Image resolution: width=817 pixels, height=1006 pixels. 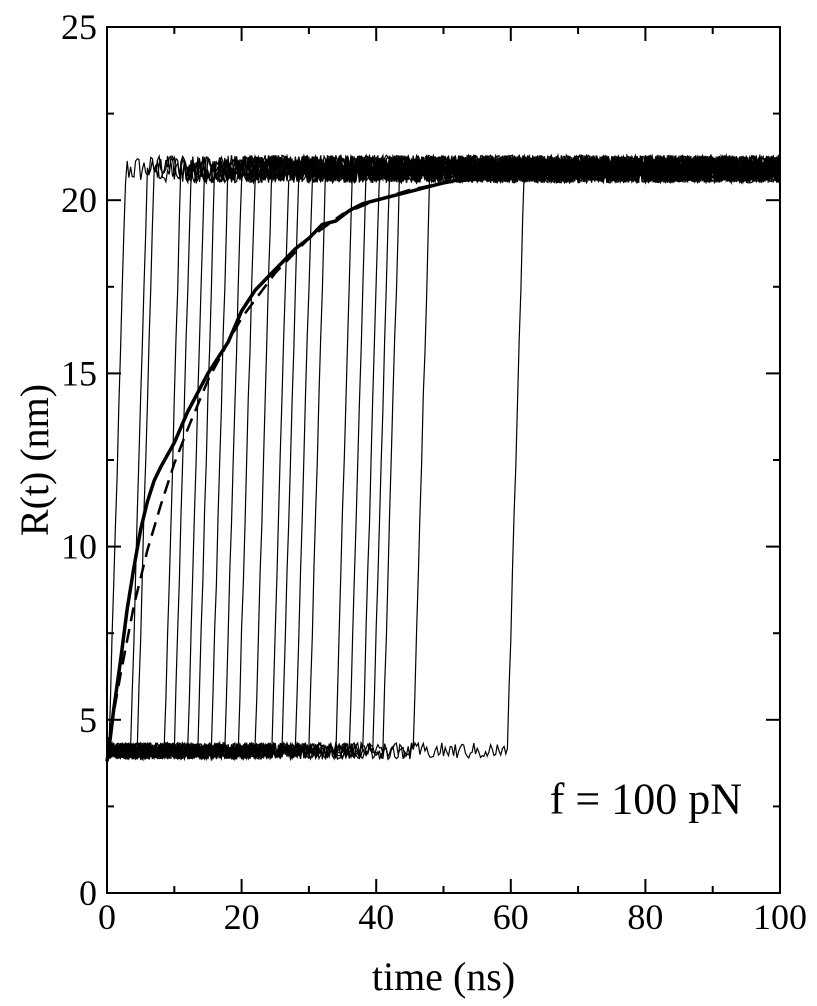 I want to click on y-axis-label: R(t) (nm), so click(x=34, y=460).